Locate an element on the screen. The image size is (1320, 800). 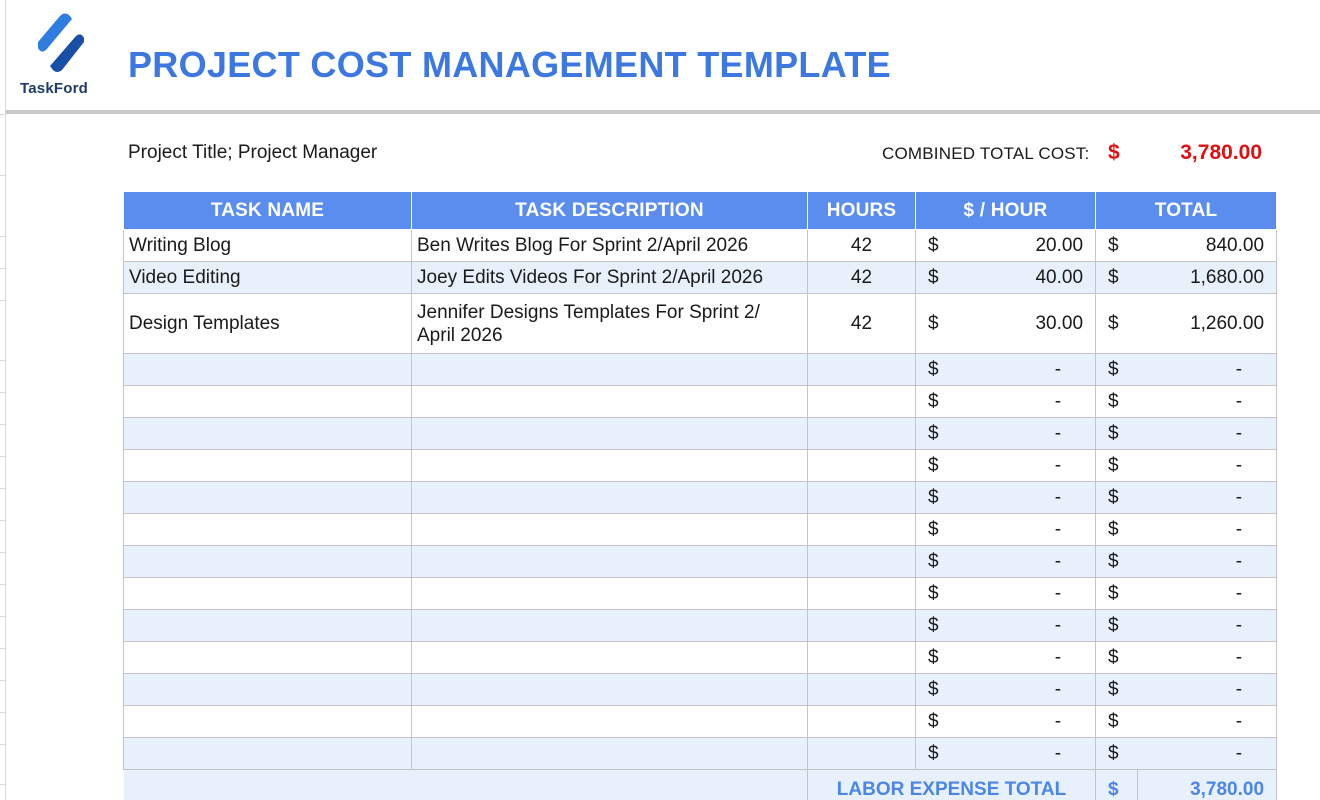
labor-expense-total-label: LABOR EXPENSE TOTAL is located at coordinates (951, 784).